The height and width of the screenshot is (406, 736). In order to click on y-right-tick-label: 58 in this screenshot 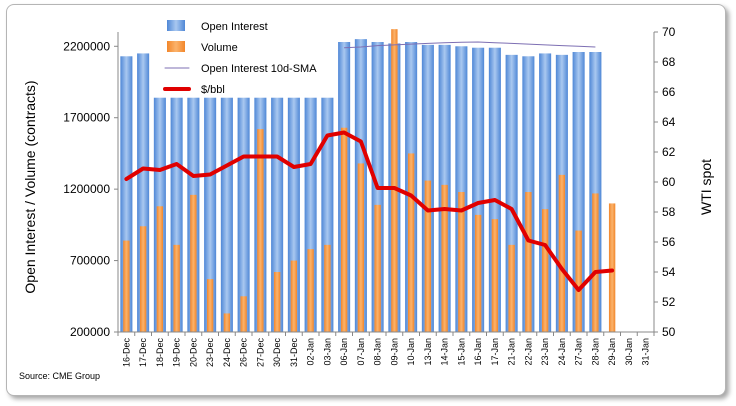, I will do `click(669, 212)`.